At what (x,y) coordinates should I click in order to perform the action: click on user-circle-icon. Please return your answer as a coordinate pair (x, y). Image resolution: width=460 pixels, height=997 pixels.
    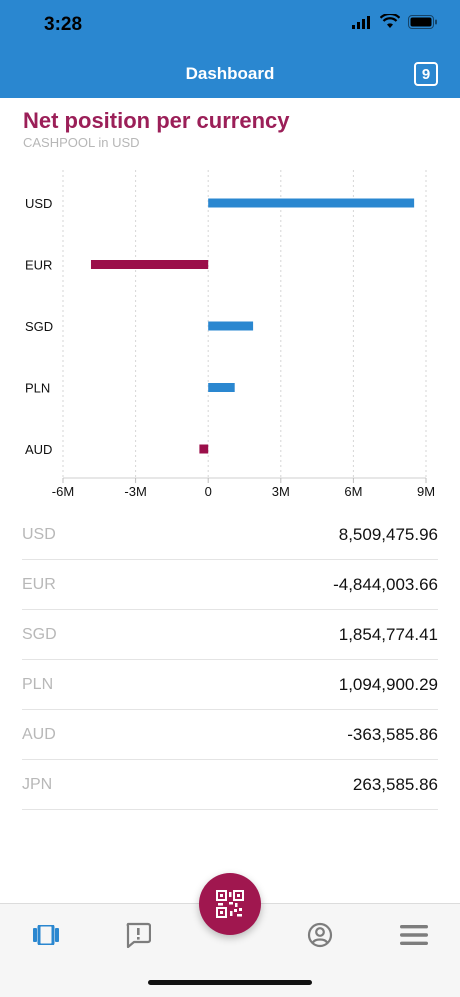
    Looking at the image, I should click on (320, 935).